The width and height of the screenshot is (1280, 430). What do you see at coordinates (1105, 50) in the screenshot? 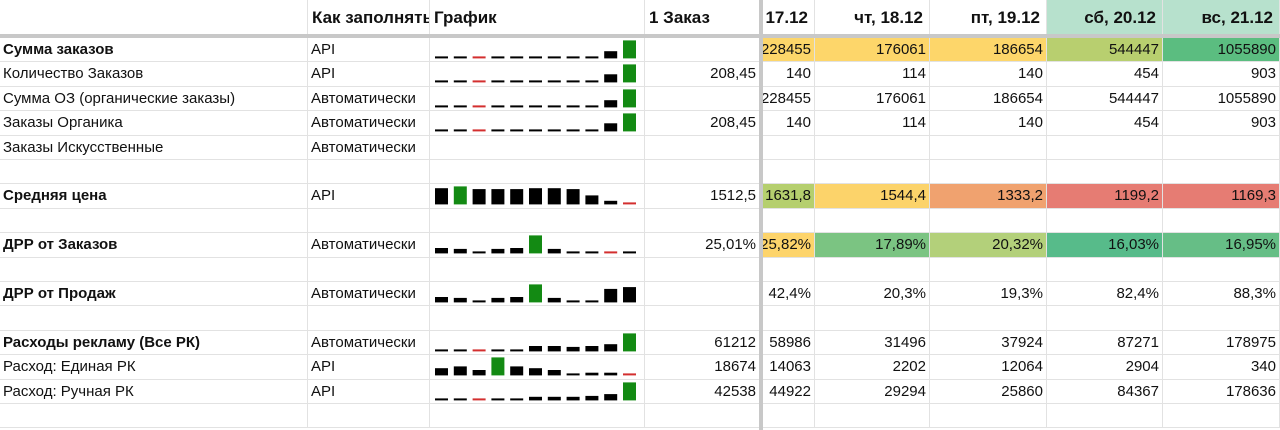
I see `cell: 544447` at bounding box center [1105, 50].